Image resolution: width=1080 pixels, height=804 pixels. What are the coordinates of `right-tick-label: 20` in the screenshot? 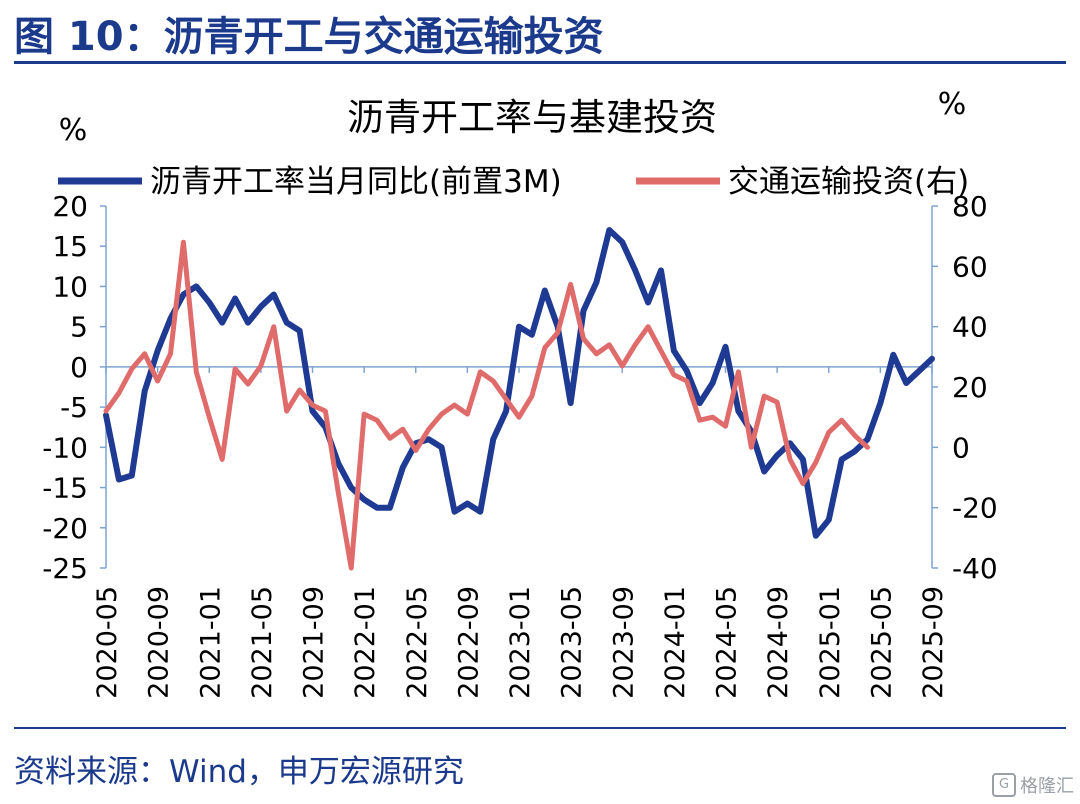 It's located at (970, 387).